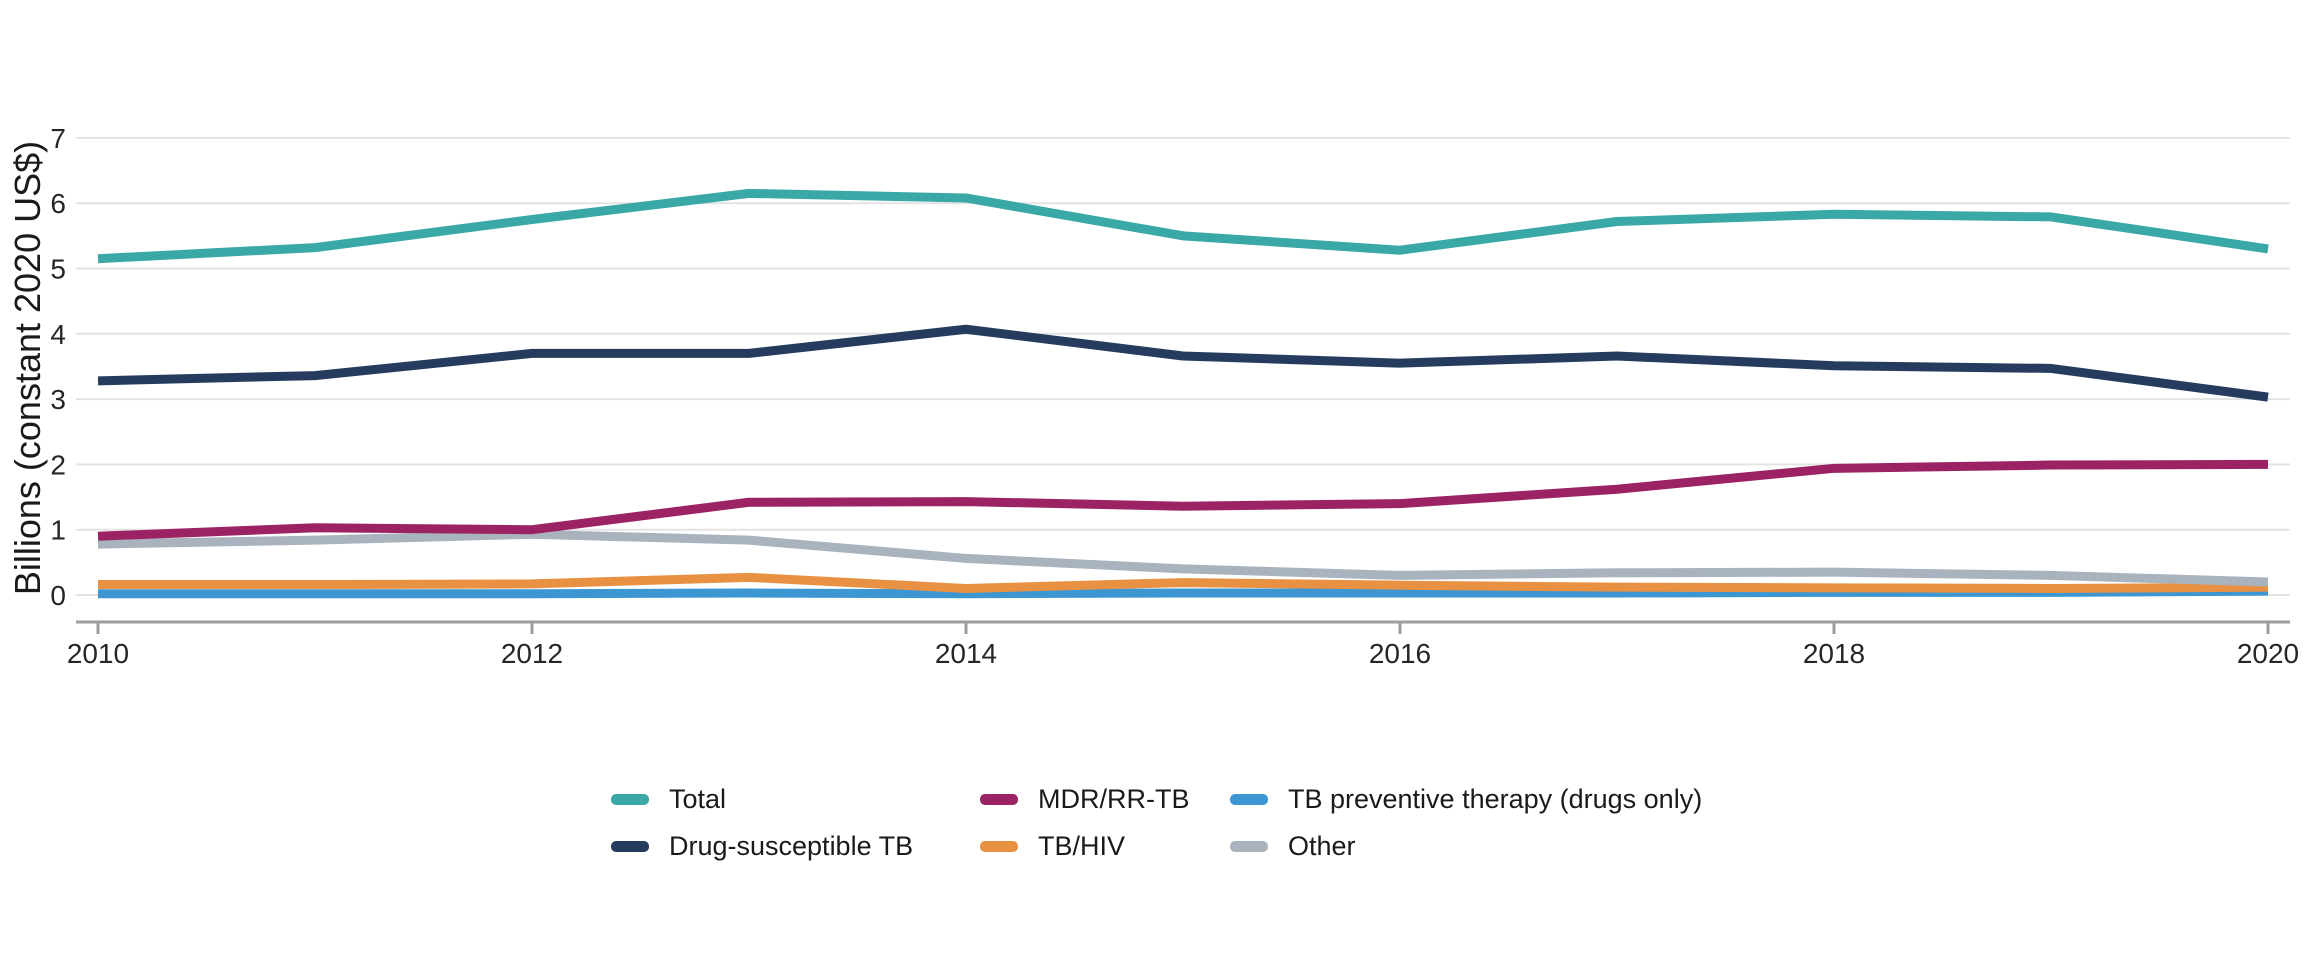  I want to click on legend-label-mdr-rr-tb: MDR/RR-TB, so click(1114, 798).